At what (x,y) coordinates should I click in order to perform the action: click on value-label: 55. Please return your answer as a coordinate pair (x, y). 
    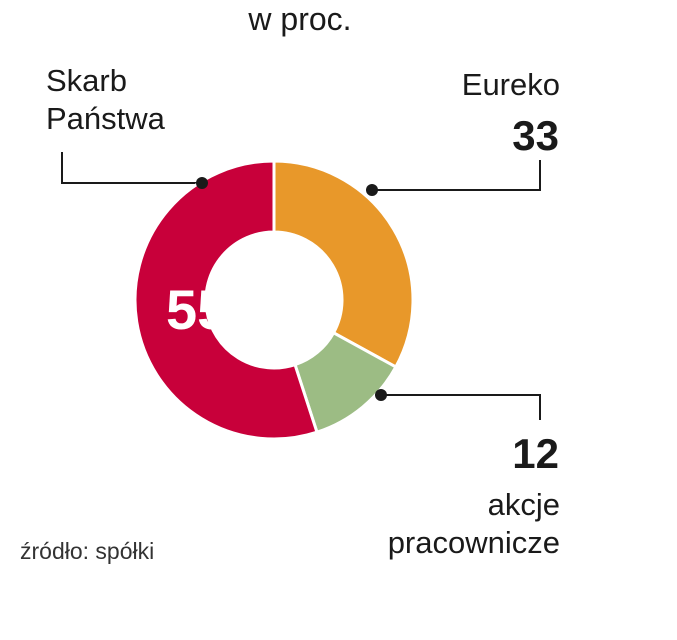
    Looking at the image, I should click on (197, 309).